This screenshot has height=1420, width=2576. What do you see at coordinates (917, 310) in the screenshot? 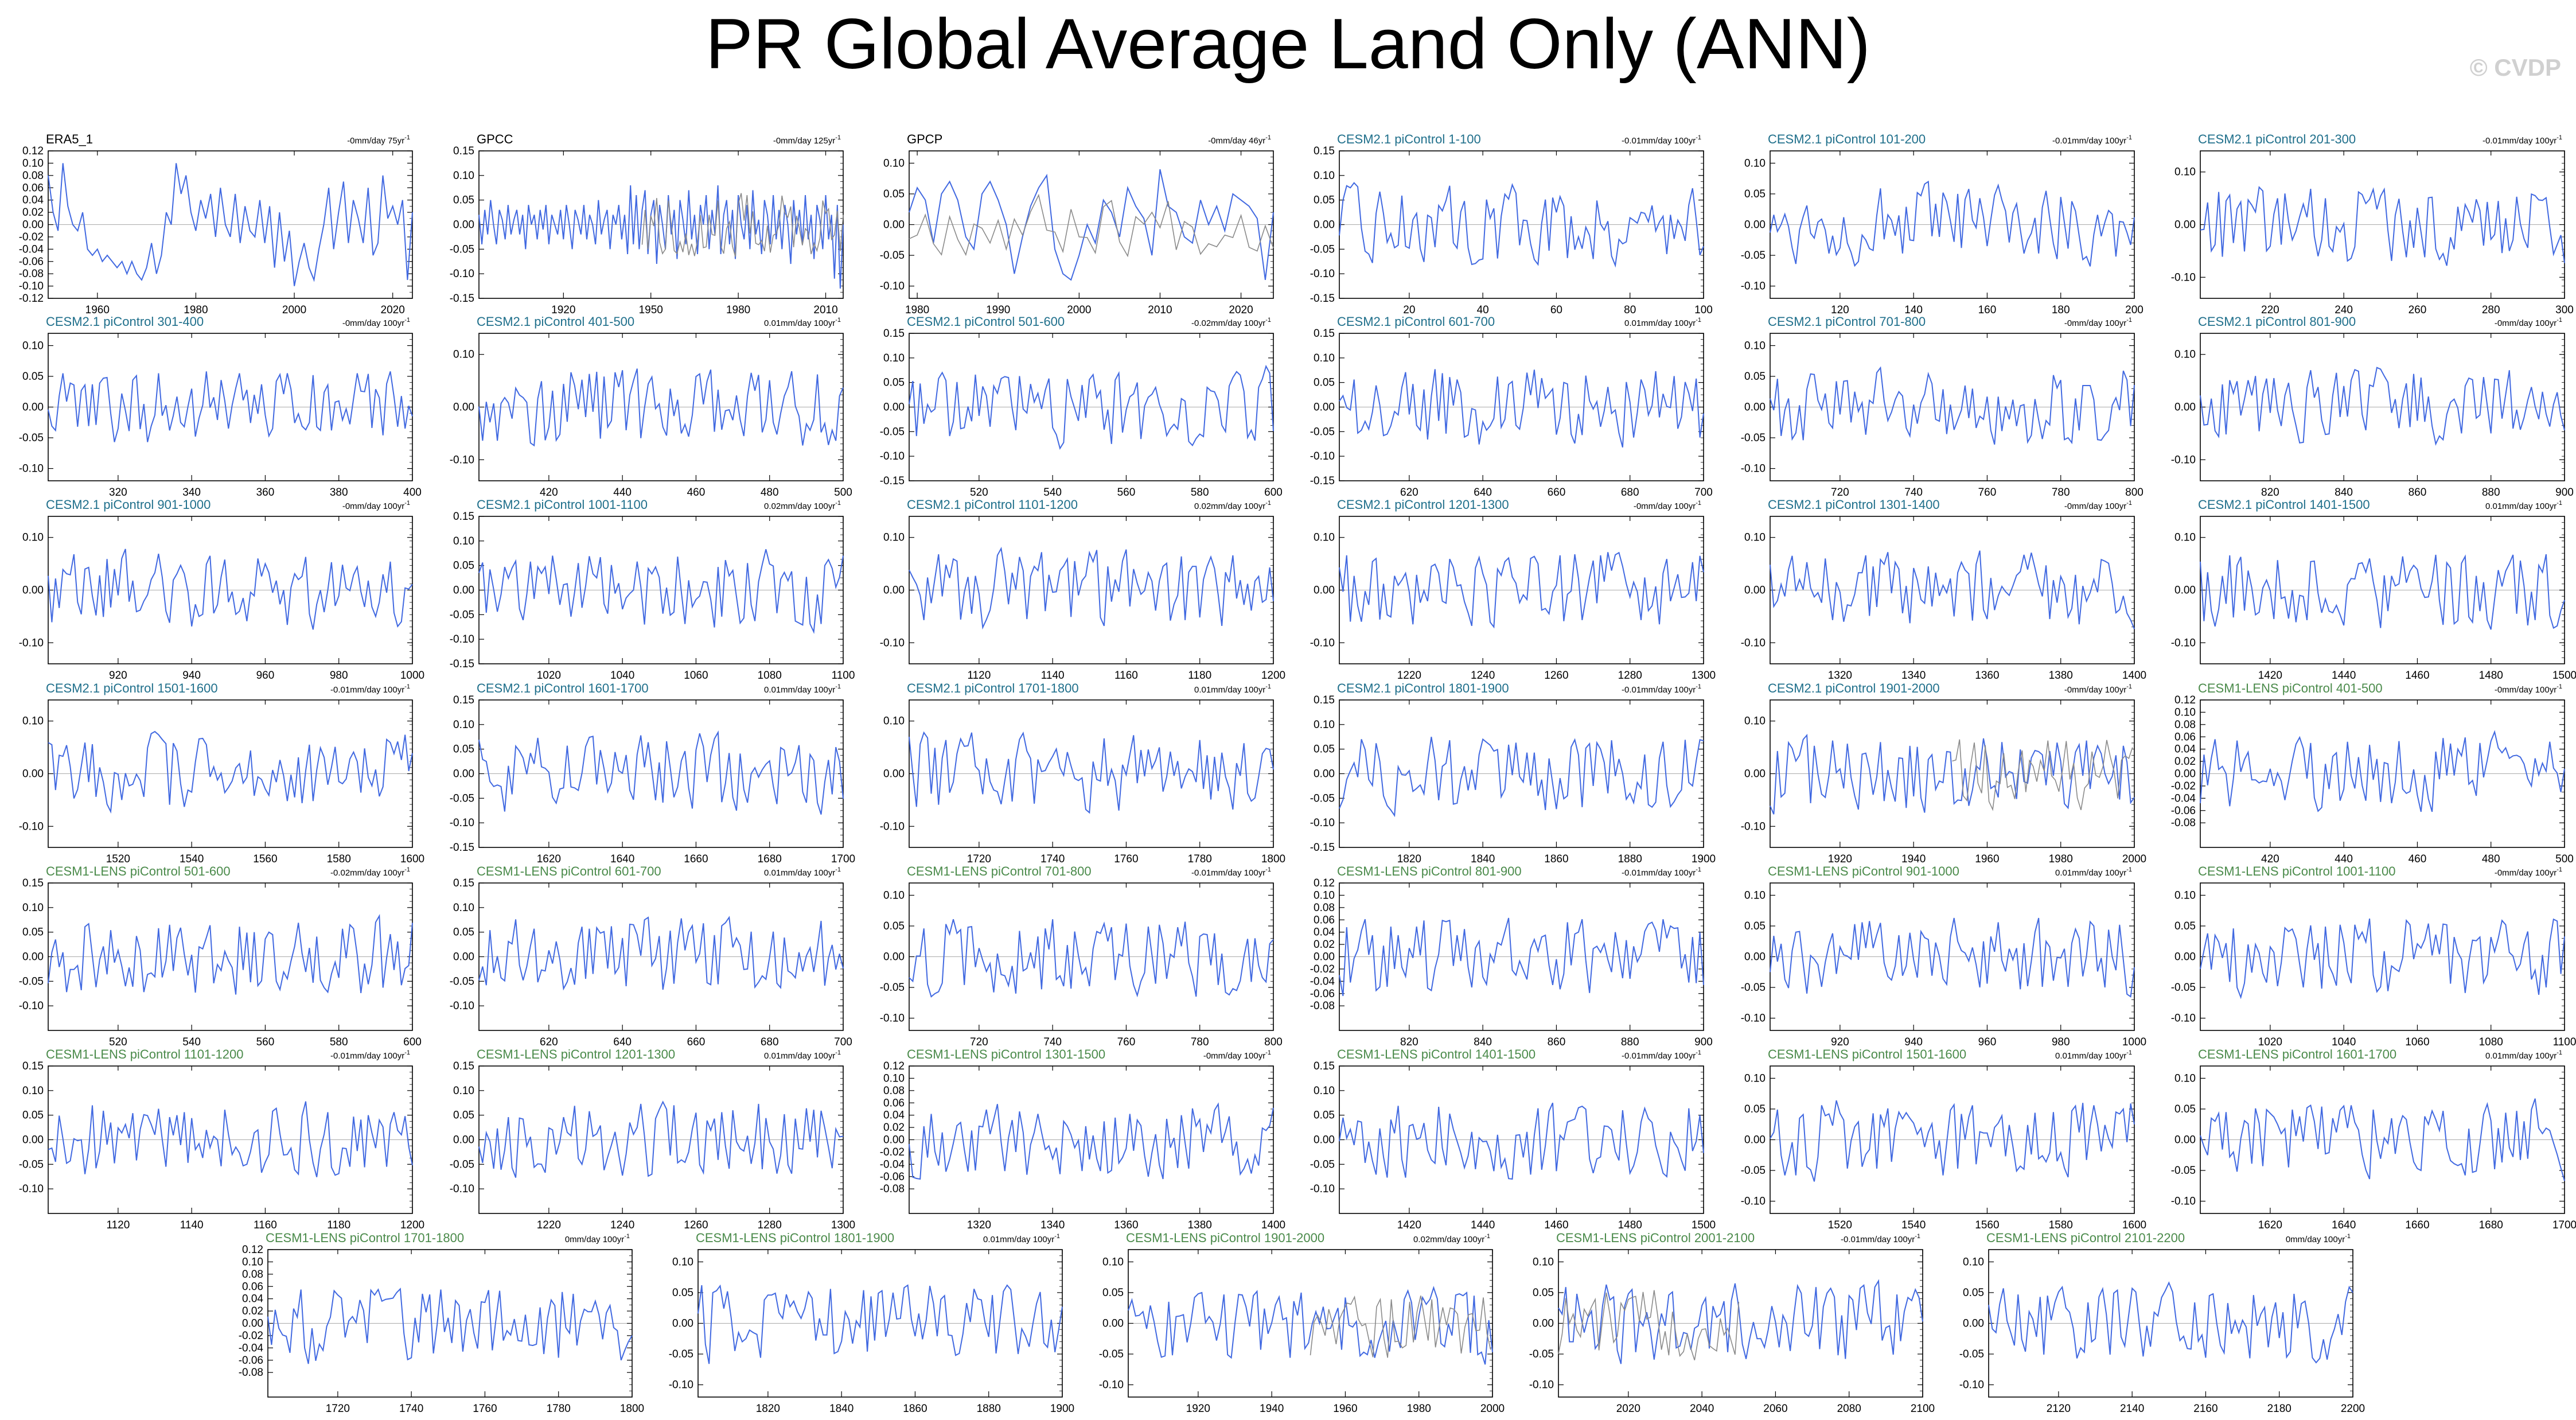
I see `x-tick-label: 1980` at bounding box center [917, 310].